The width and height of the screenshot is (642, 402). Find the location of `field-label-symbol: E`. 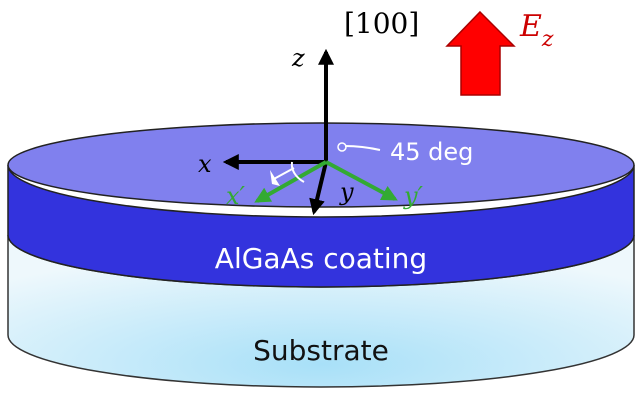

field-label-symbol: E is located at coordinates (530, 26).